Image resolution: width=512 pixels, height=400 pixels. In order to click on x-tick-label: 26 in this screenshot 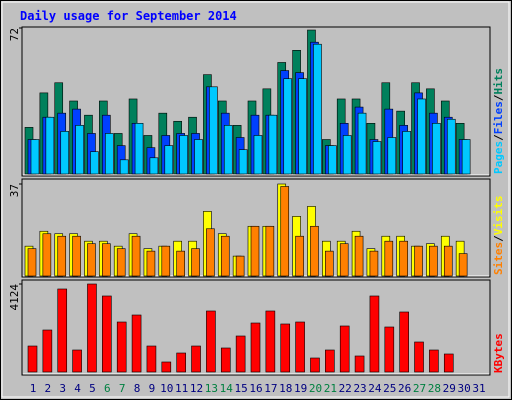, I will do `click(404, 388)`.